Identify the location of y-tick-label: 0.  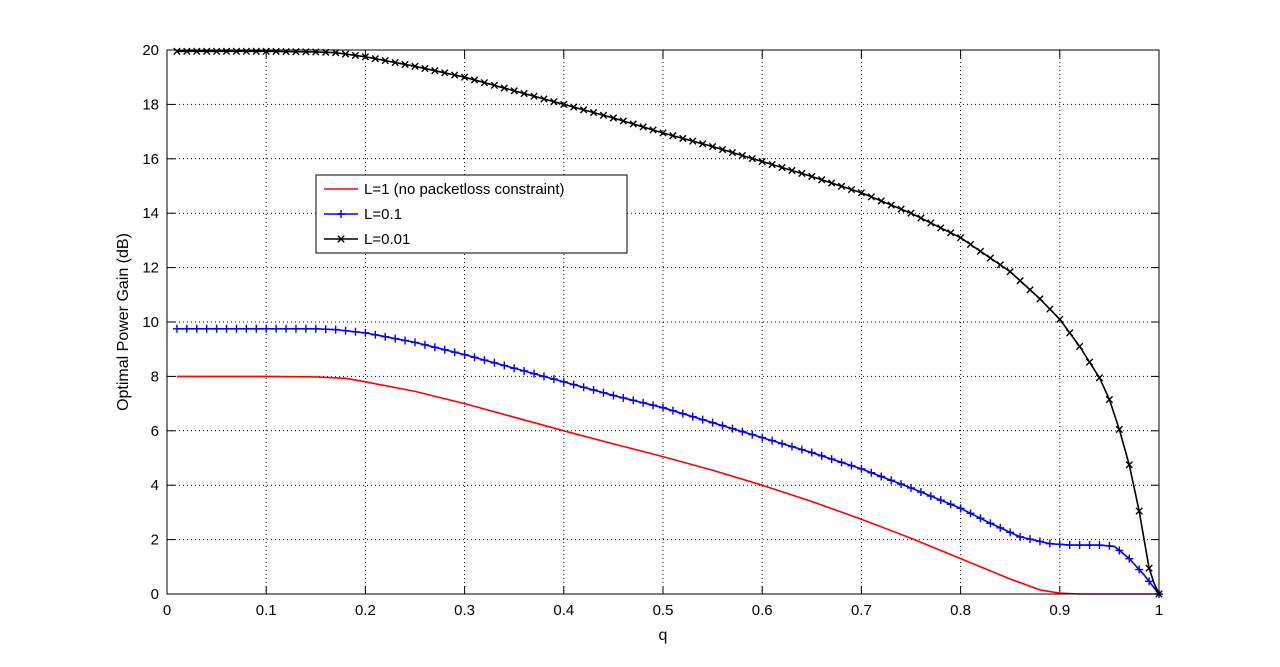
(155, 594).